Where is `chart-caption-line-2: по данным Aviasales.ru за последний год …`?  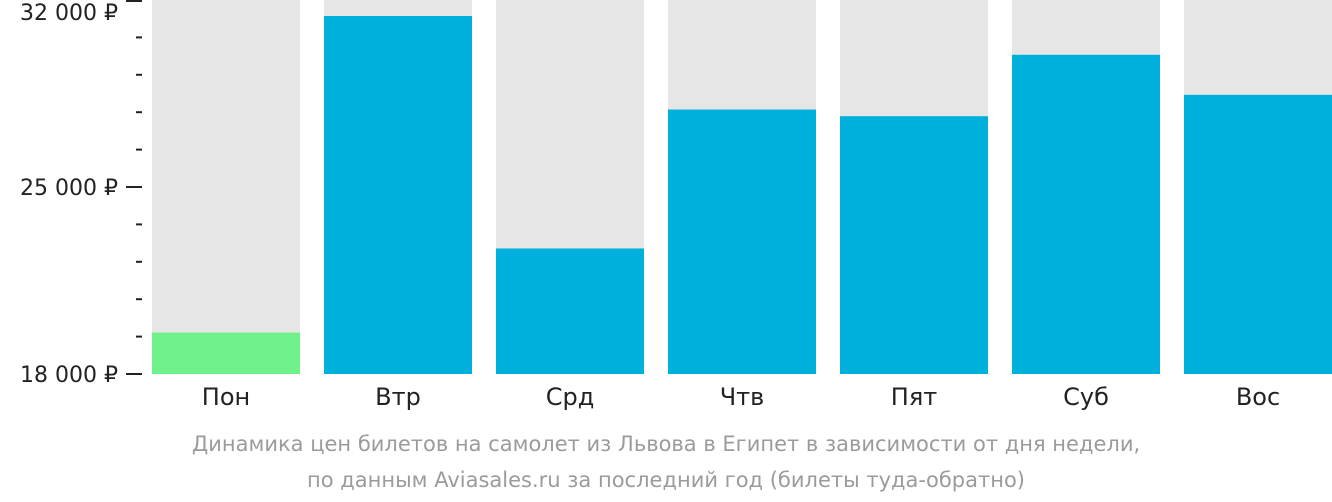 chart-caption-line-2: по данным Aviasales.ru за последний год … is located at coordinates (666, 480).